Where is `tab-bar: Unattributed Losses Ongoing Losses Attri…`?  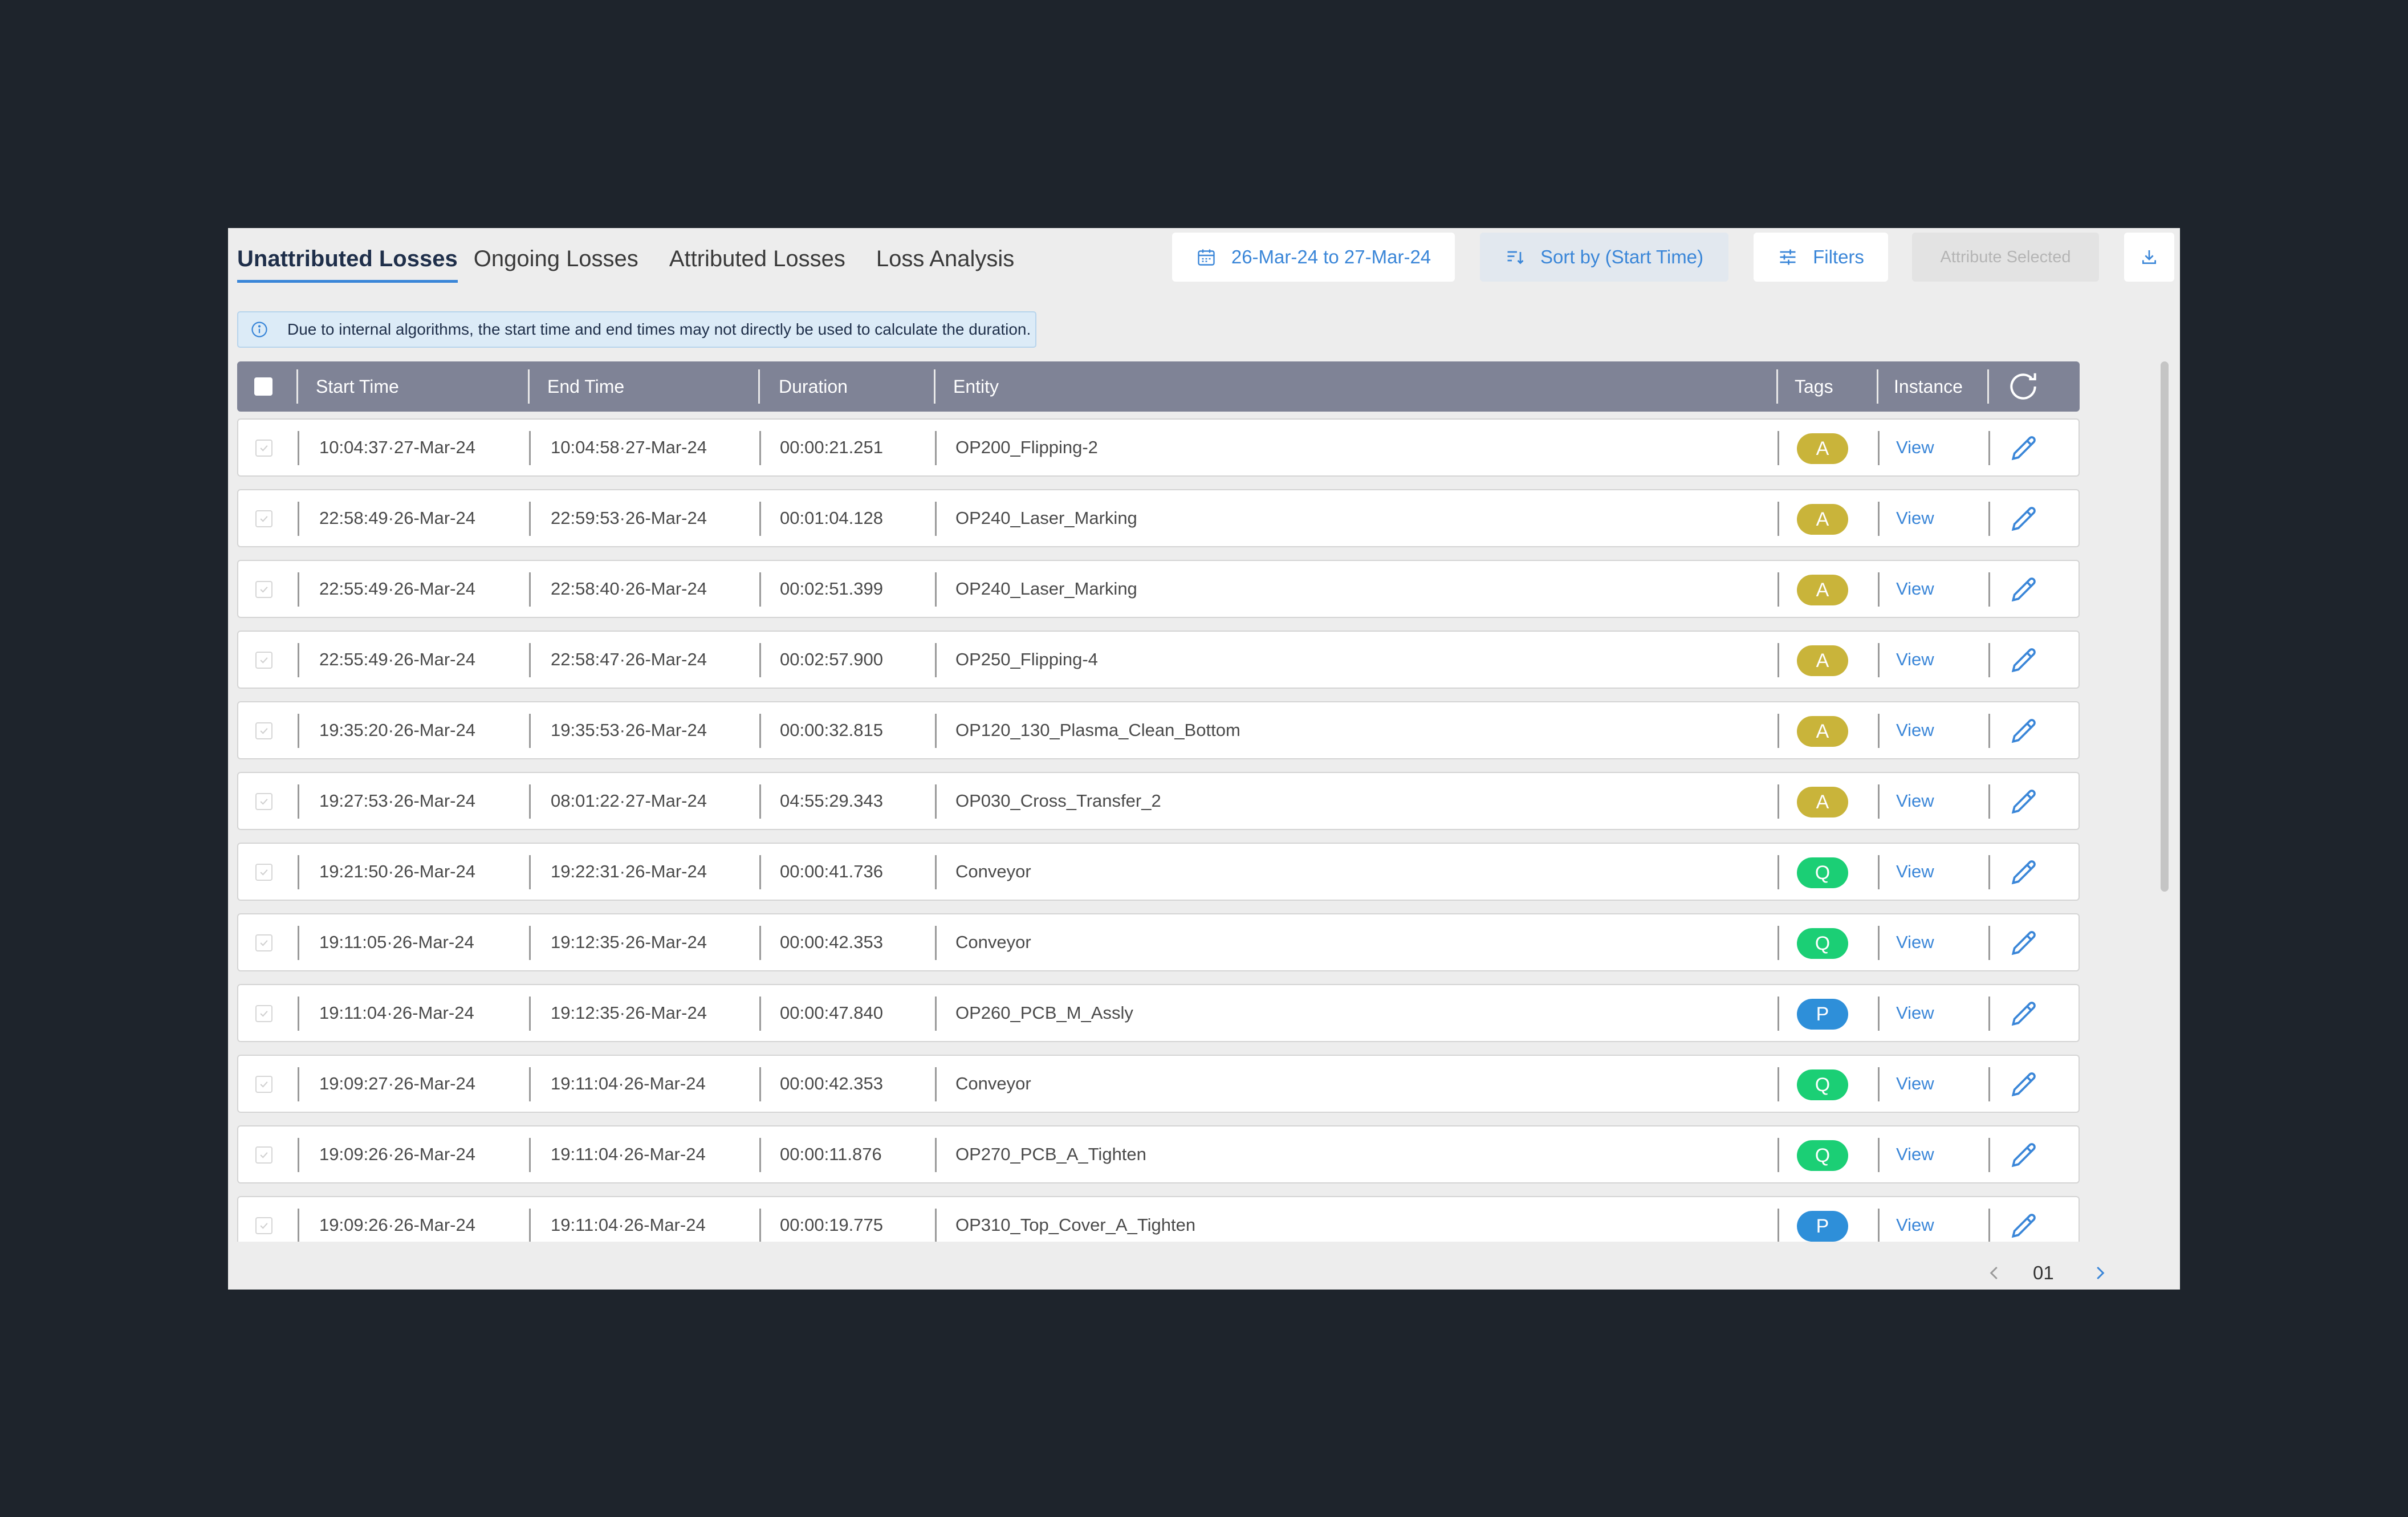 tab-bar: Unattributed Losses Ongoing Losses Attri… is located at coordinates (641, 268).